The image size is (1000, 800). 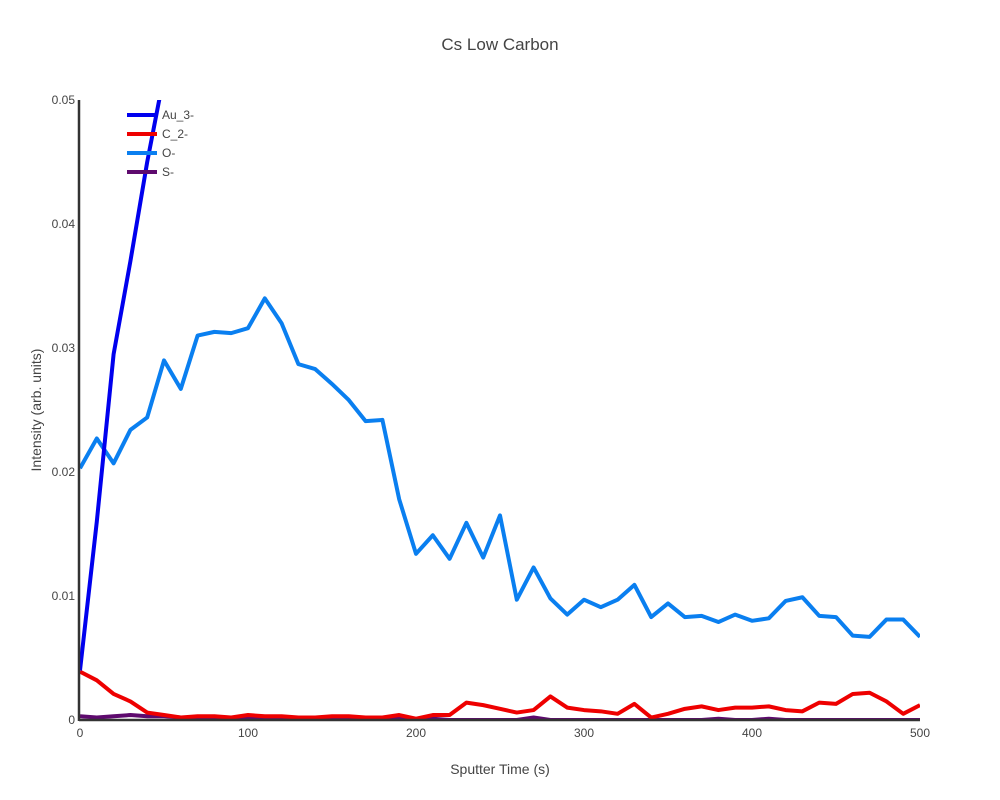 I want to click on x-tick-label: 400, so click(x=752, y=733).